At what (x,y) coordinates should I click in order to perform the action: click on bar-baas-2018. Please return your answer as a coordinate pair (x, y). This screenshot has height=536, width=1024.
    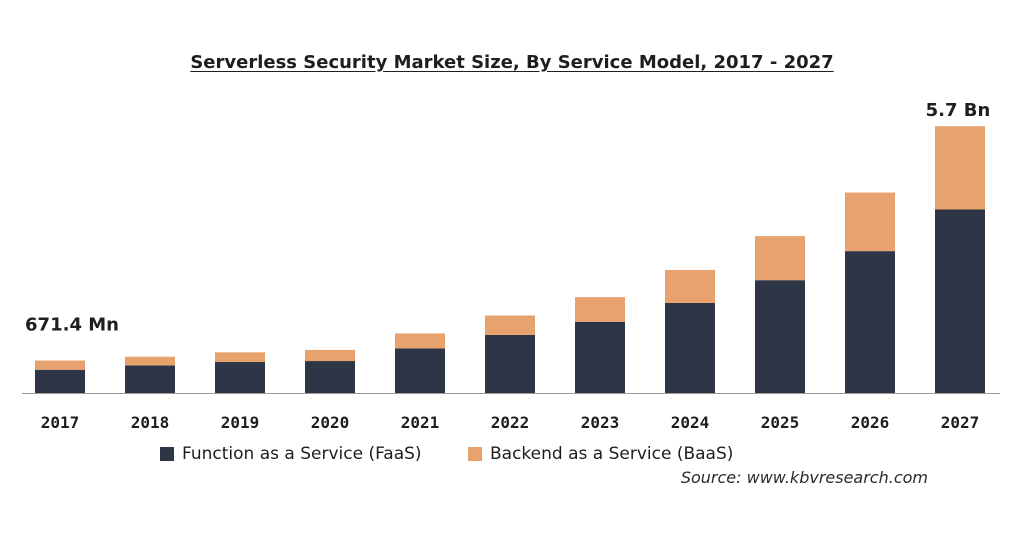
    Looking at the image, I should click on (150, 361).